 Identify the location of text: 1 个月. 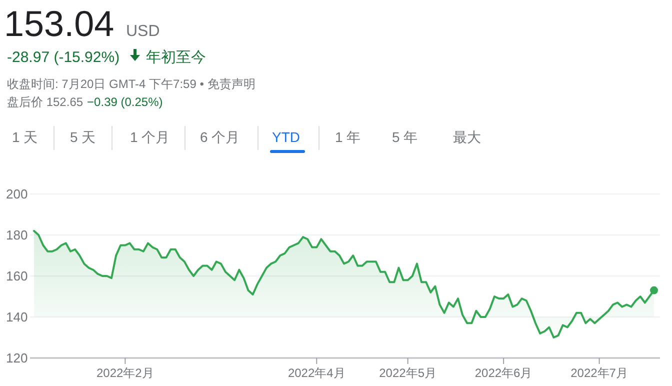
(150, 137).